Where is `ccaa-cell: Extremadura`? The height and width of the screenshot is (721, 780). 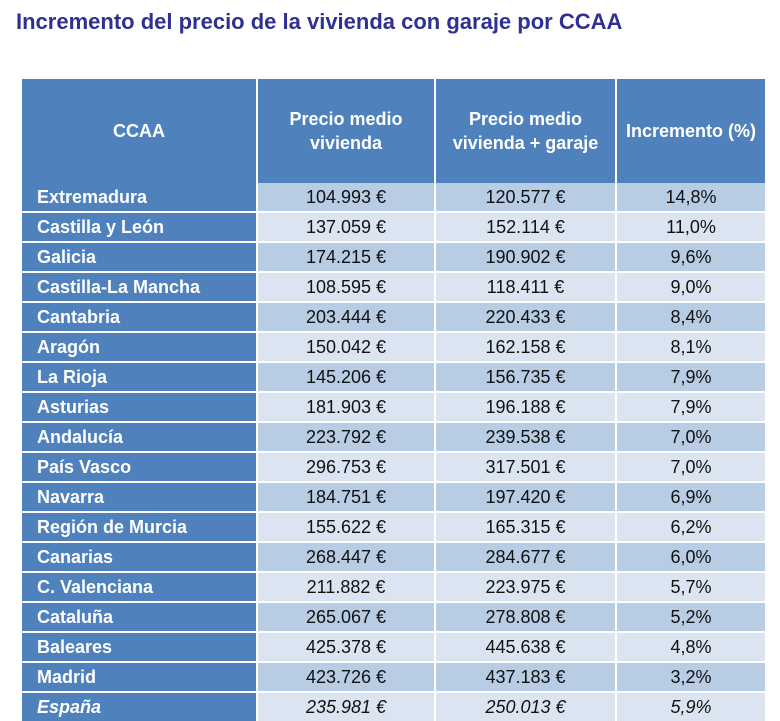 ccaa-cell: Extremadura is located at coordinates (140, 198).